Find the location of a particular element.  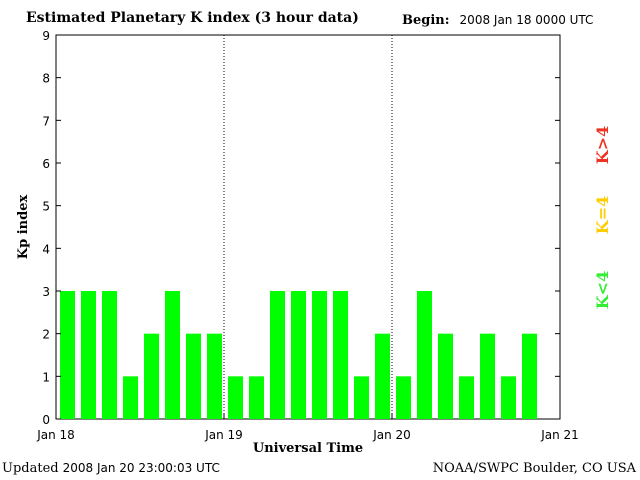

x-tick-label: Jan 19 is located at coordinates (223, 435).